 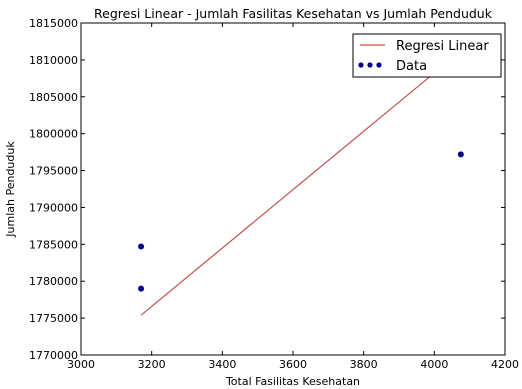 What do you see at coordinates (53, 244) in the screenshot?
I see `y-tick-label: 1785000` at bounding box center [53, 244].